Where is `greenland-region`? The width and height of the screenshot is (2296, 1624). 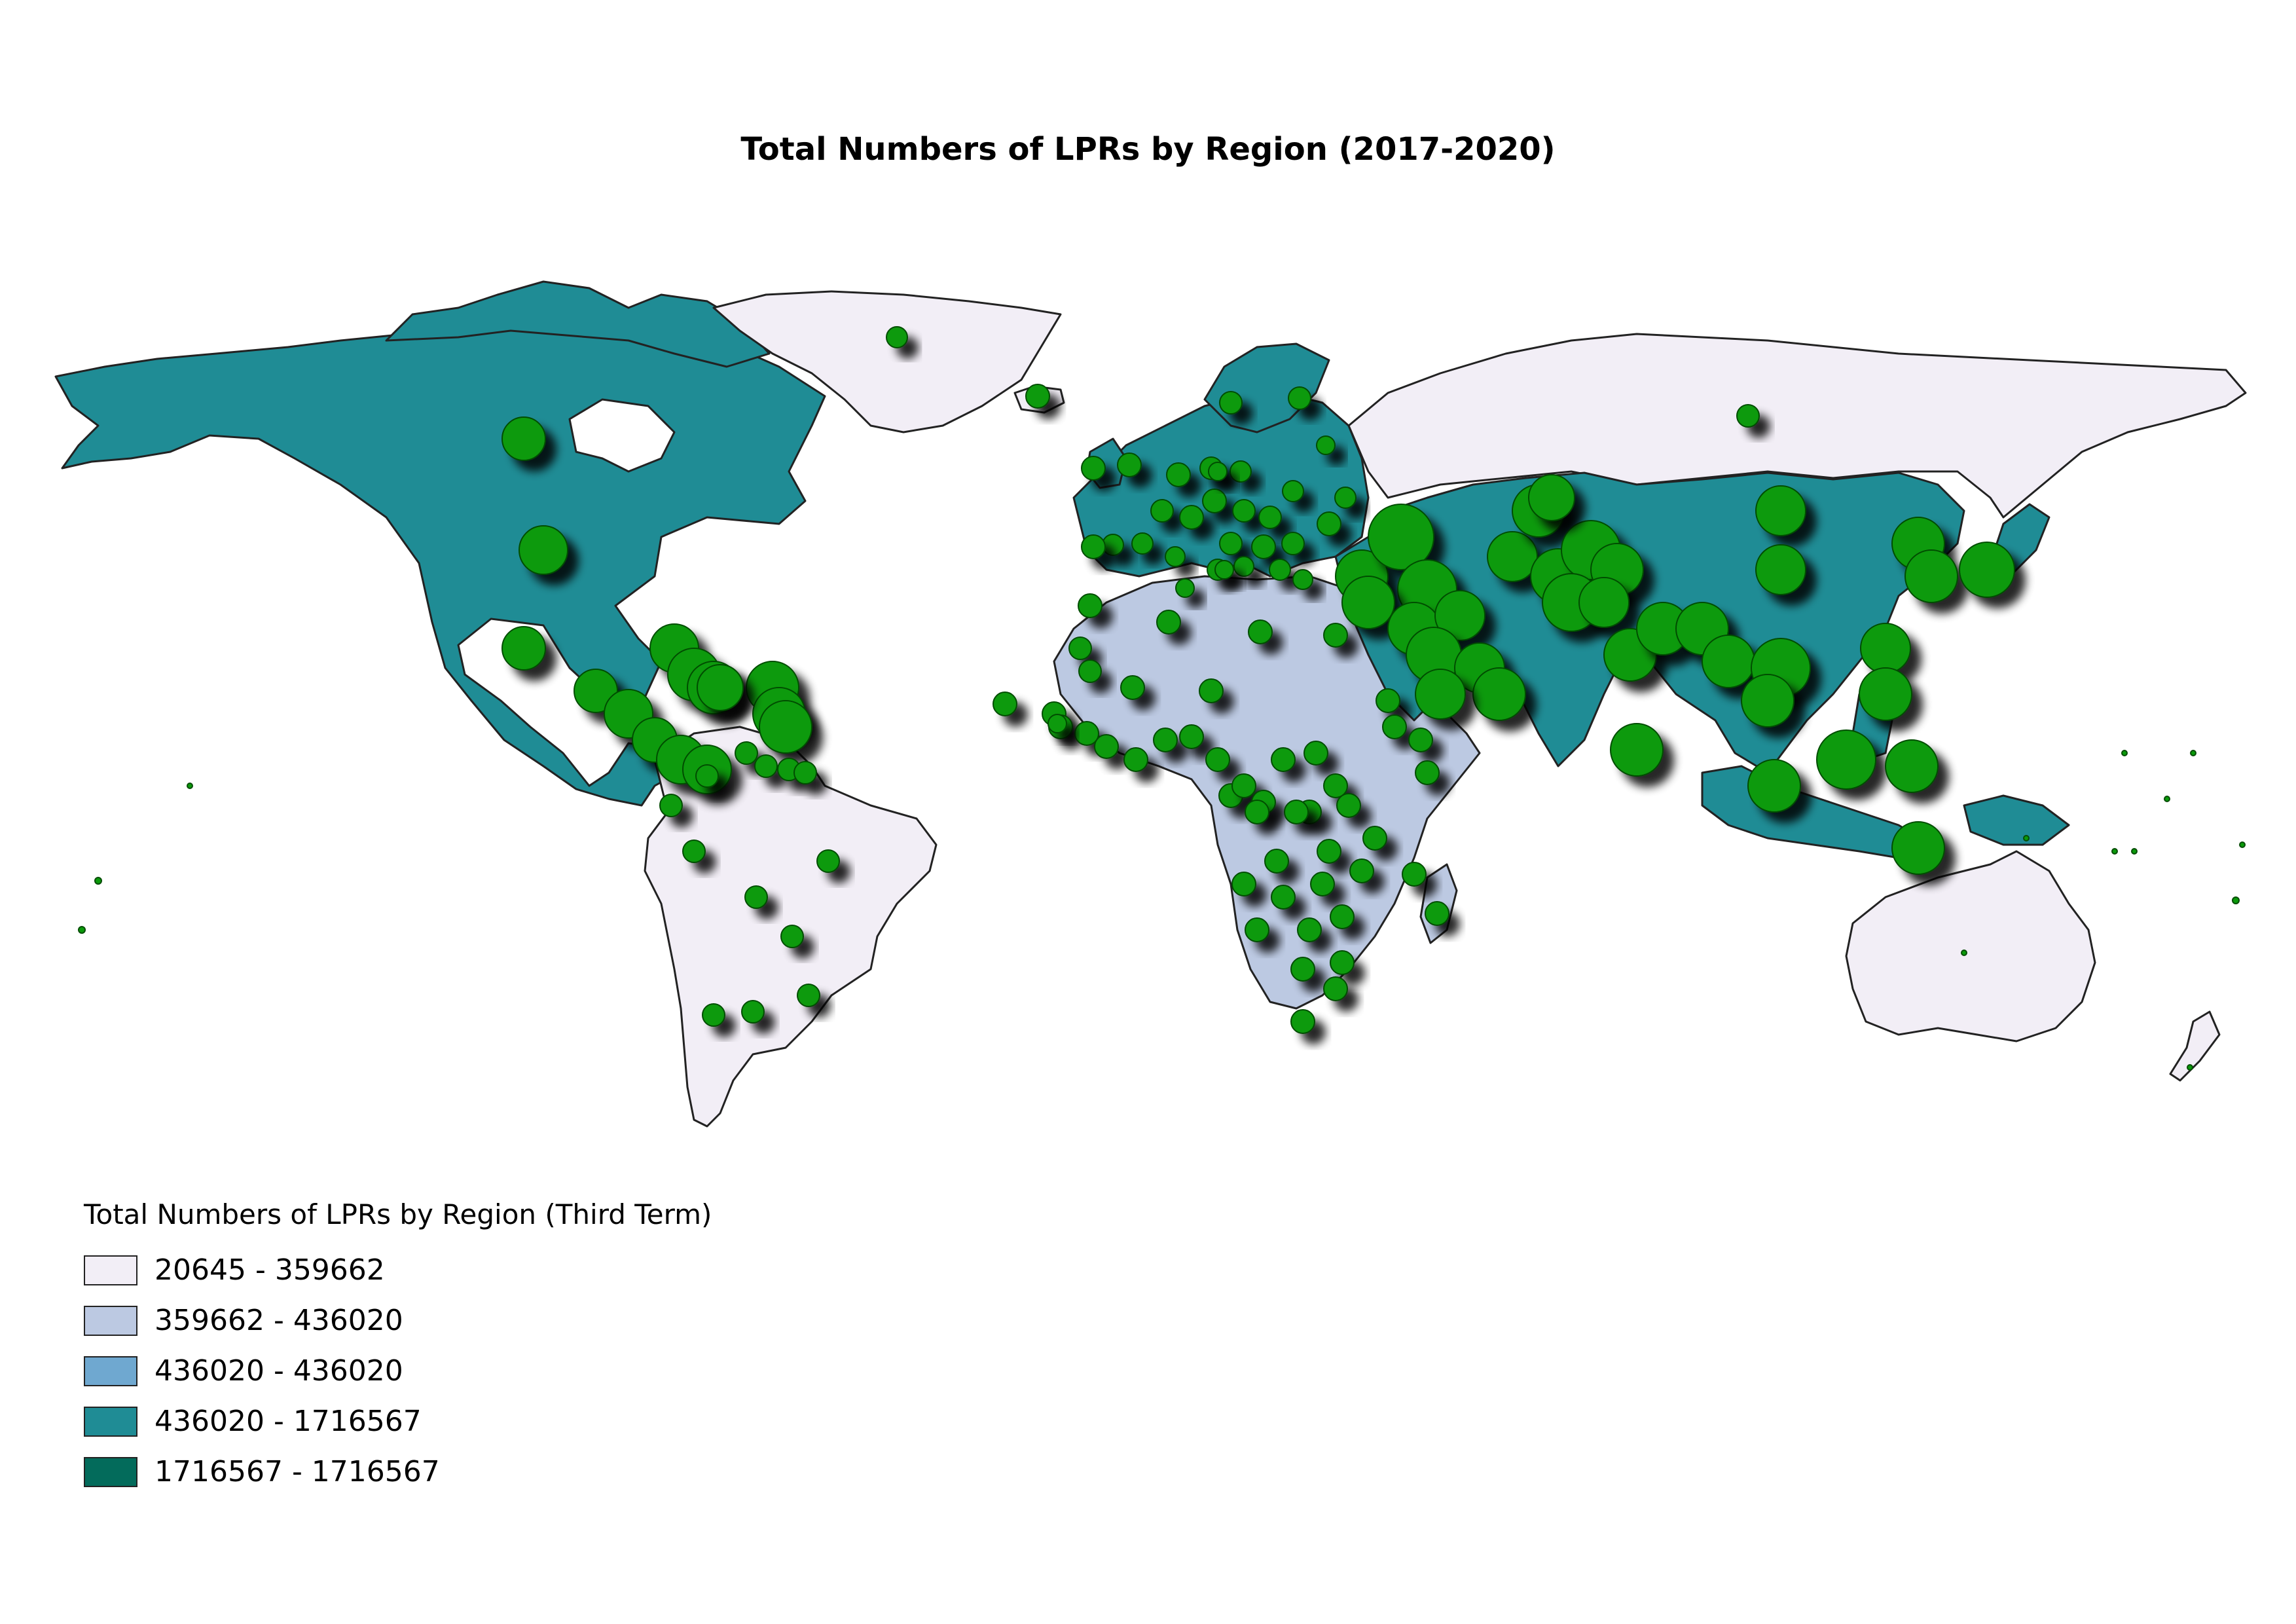 greenland-region is located at coordinates (887, 362).